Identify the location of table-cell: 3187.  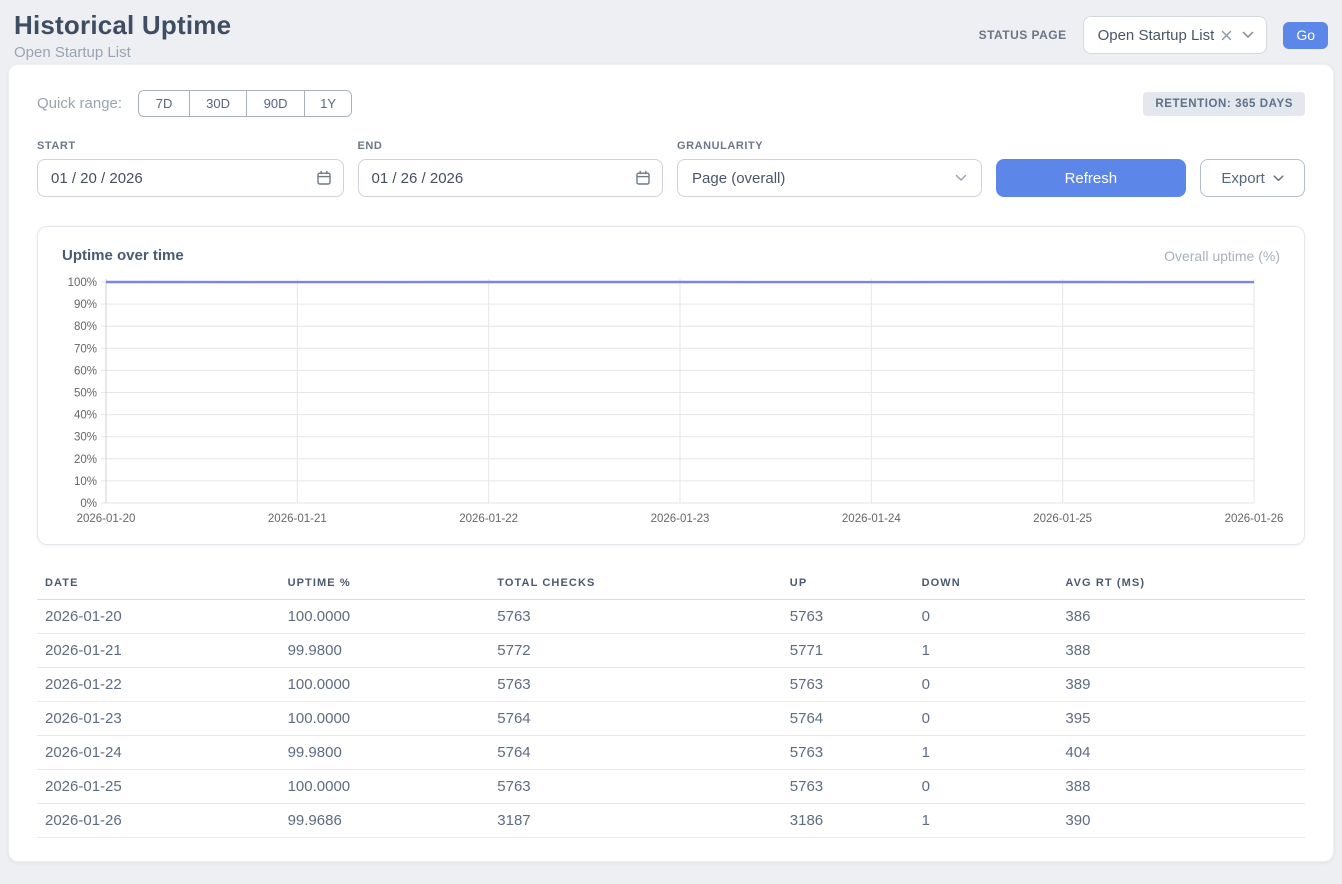
(635, 820).